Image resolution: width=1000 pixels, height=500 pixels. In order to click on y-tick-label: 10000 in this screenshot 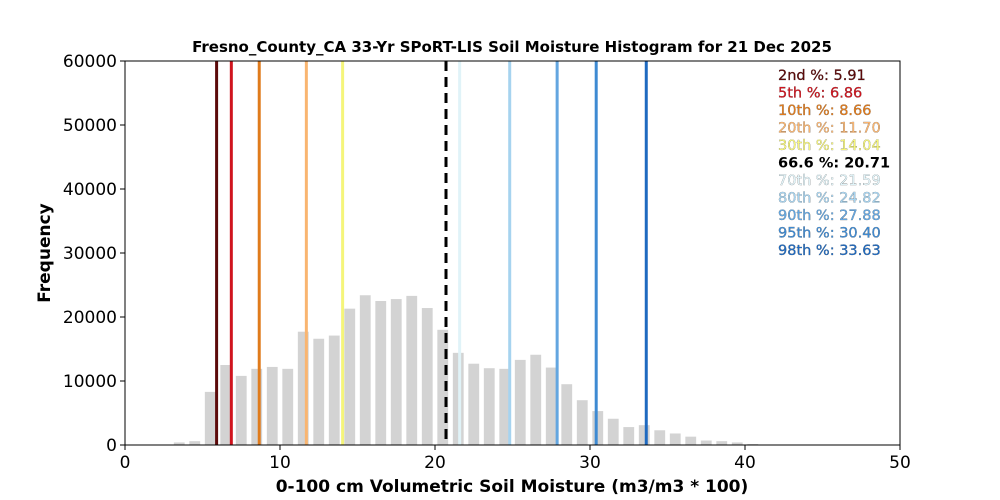, I will do `click(90, 382)`.